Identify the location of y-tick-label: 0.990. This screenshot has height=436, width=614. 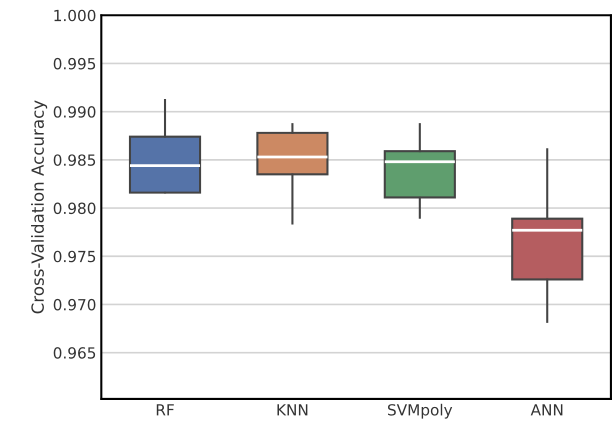
(75, 112).